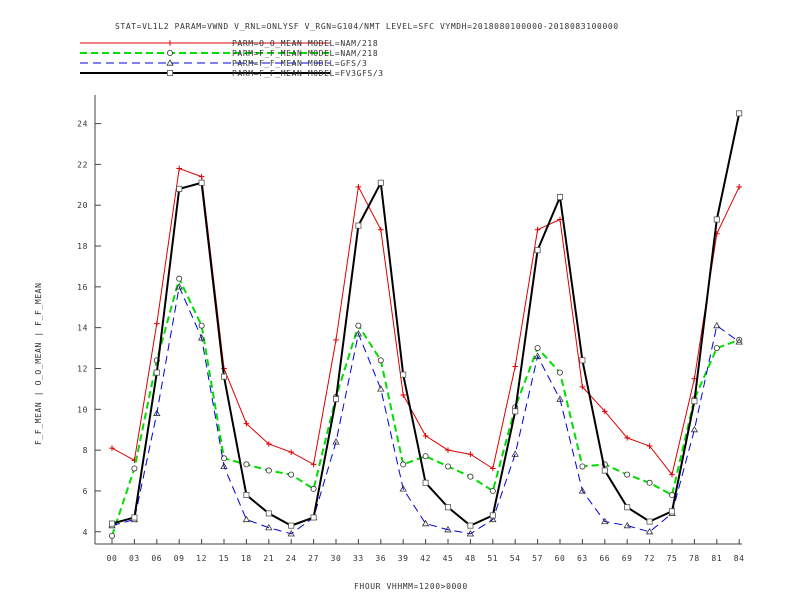 The image size is (792, 612). Describe the element at coordinates (739, 558) in the screenshot. I see `x-tick-label: 84` at that location.